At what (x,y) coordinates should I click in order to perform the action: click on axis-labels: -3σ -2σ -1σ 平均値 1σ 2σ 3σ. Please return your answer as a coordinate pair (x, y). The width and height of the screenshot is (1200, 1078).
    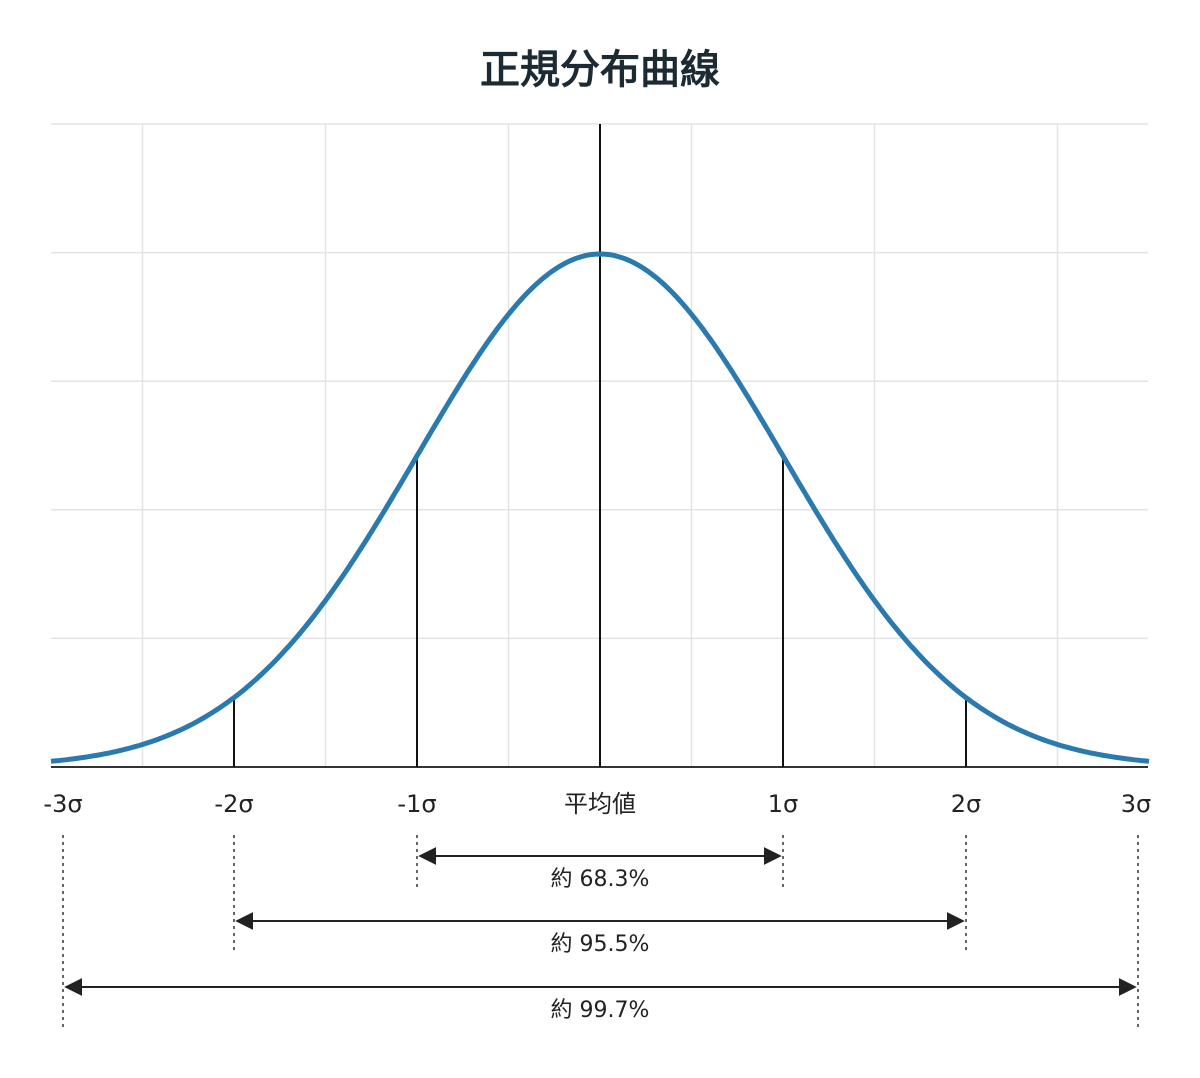
    Looking at the image, I should click on (597, 804).